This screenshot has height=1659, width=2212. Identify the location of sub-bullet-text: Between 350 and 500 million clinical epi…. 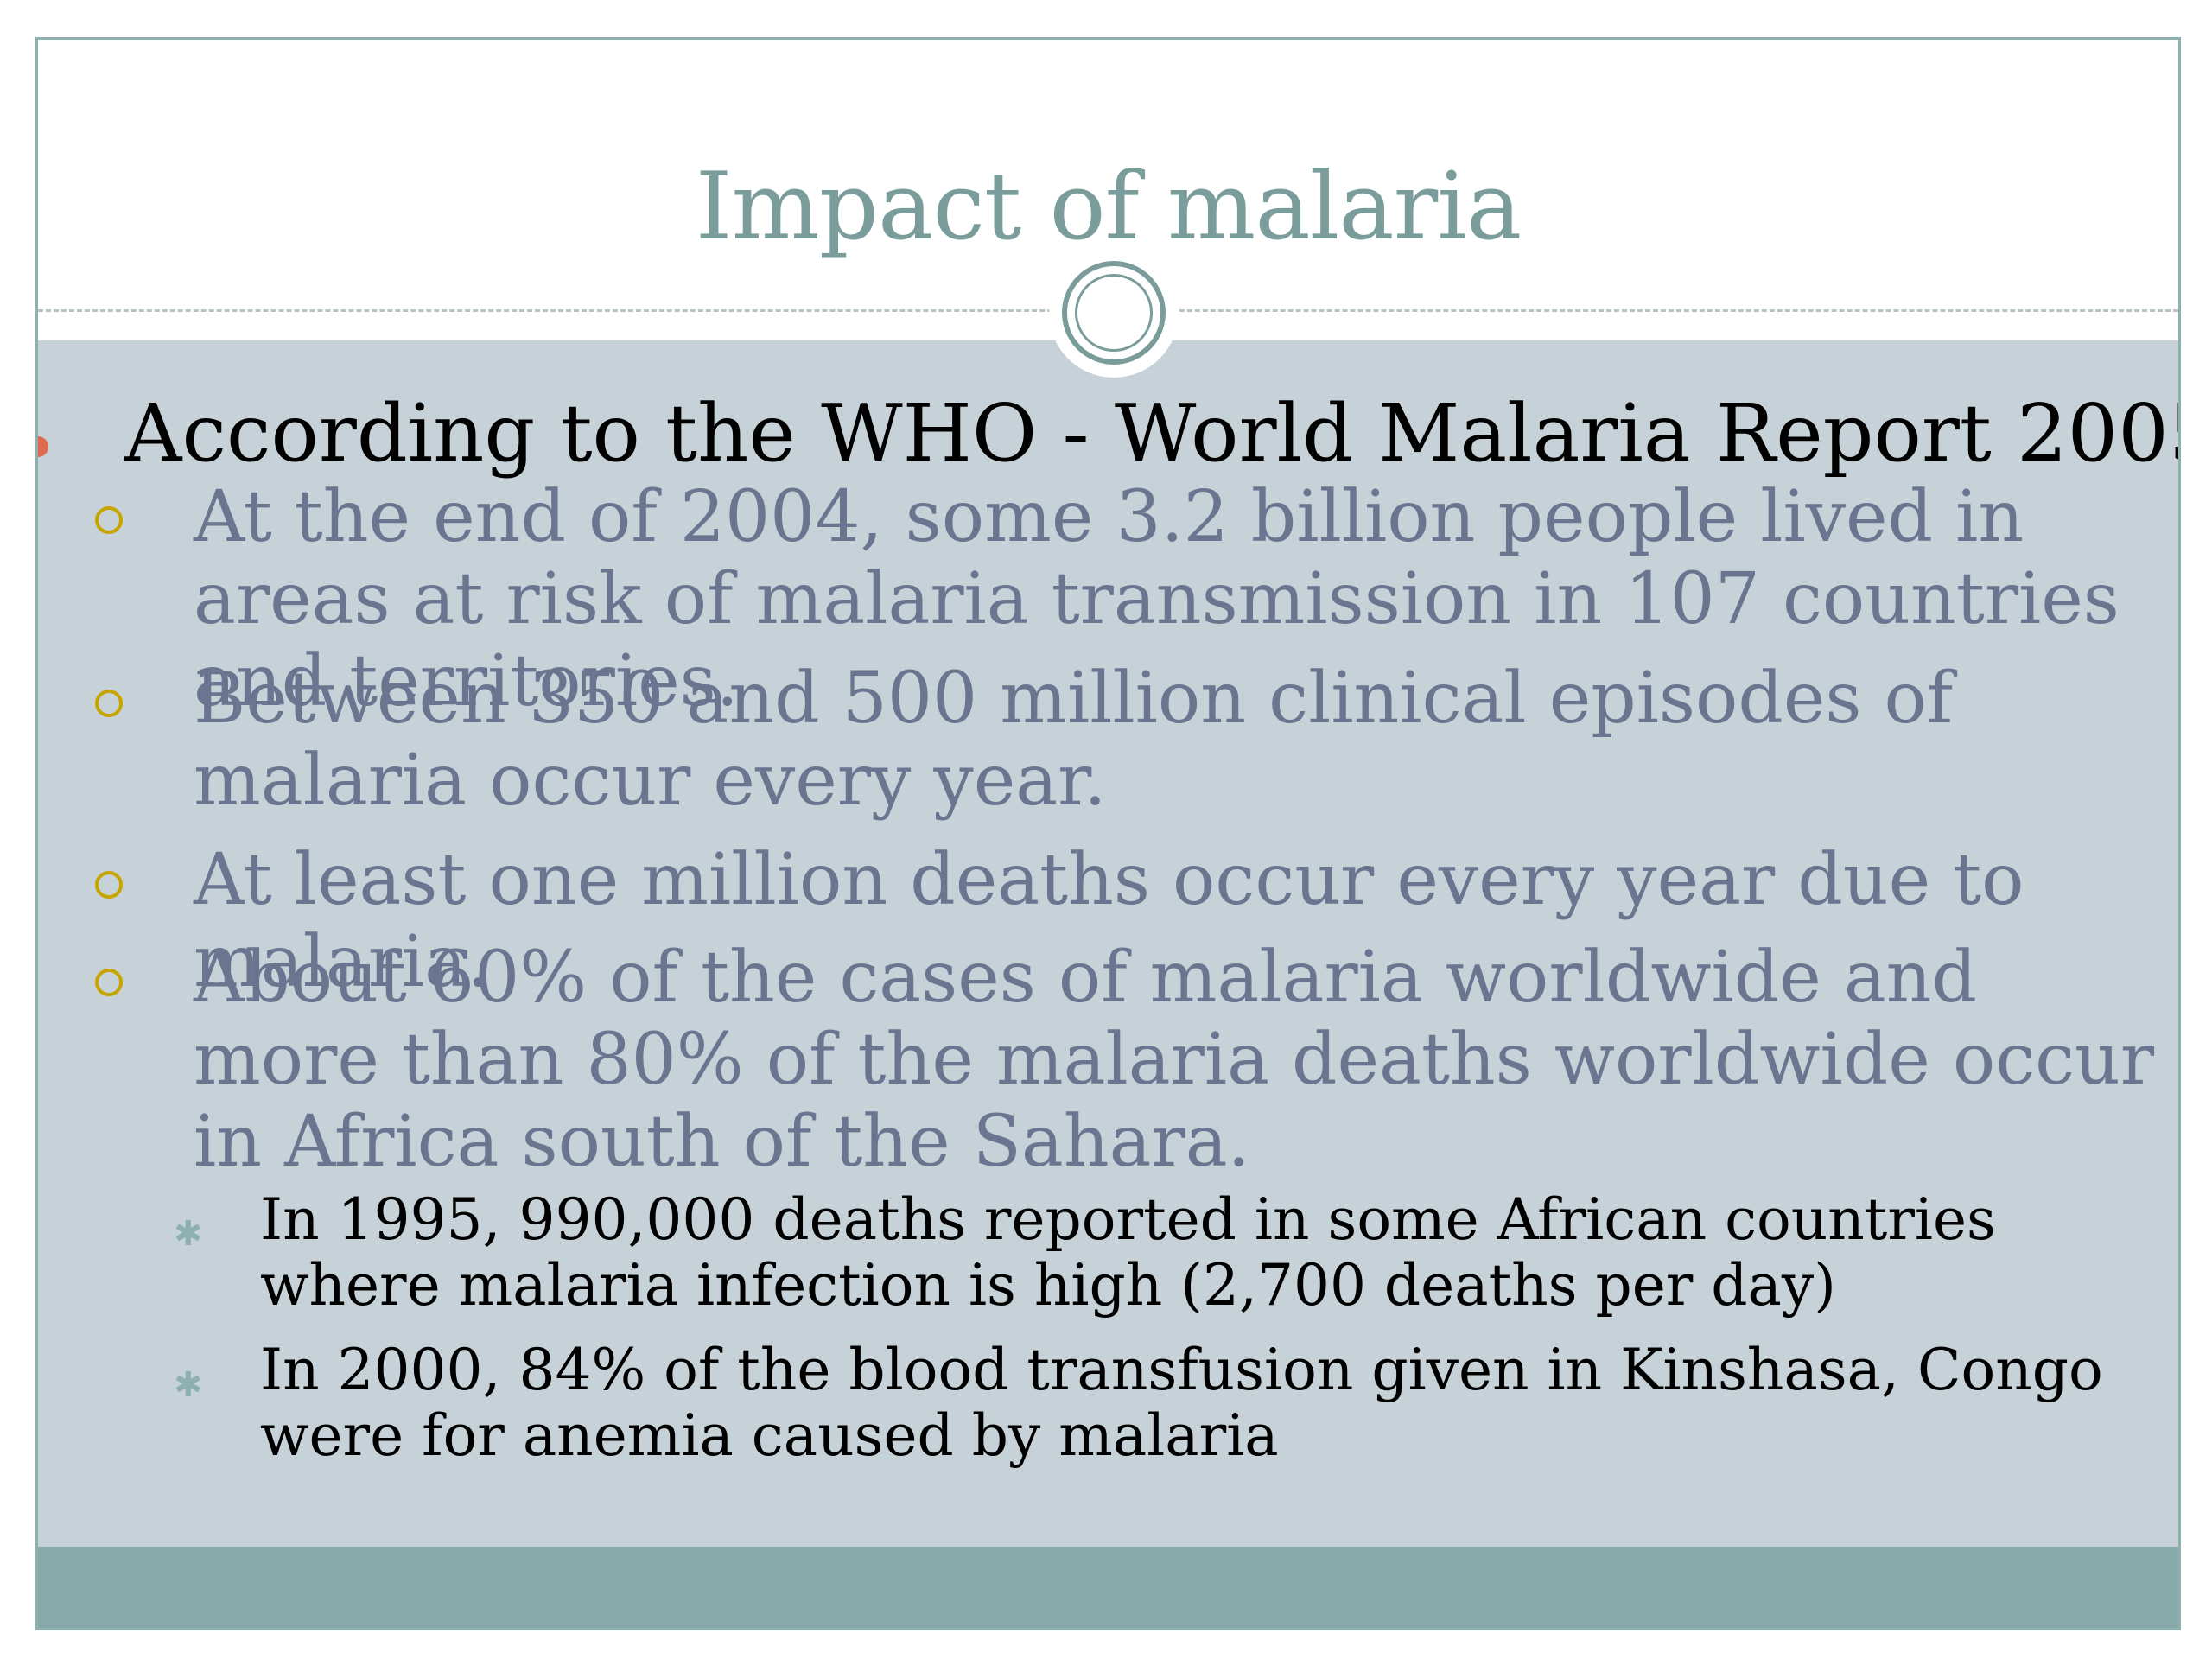
(1074, 740).